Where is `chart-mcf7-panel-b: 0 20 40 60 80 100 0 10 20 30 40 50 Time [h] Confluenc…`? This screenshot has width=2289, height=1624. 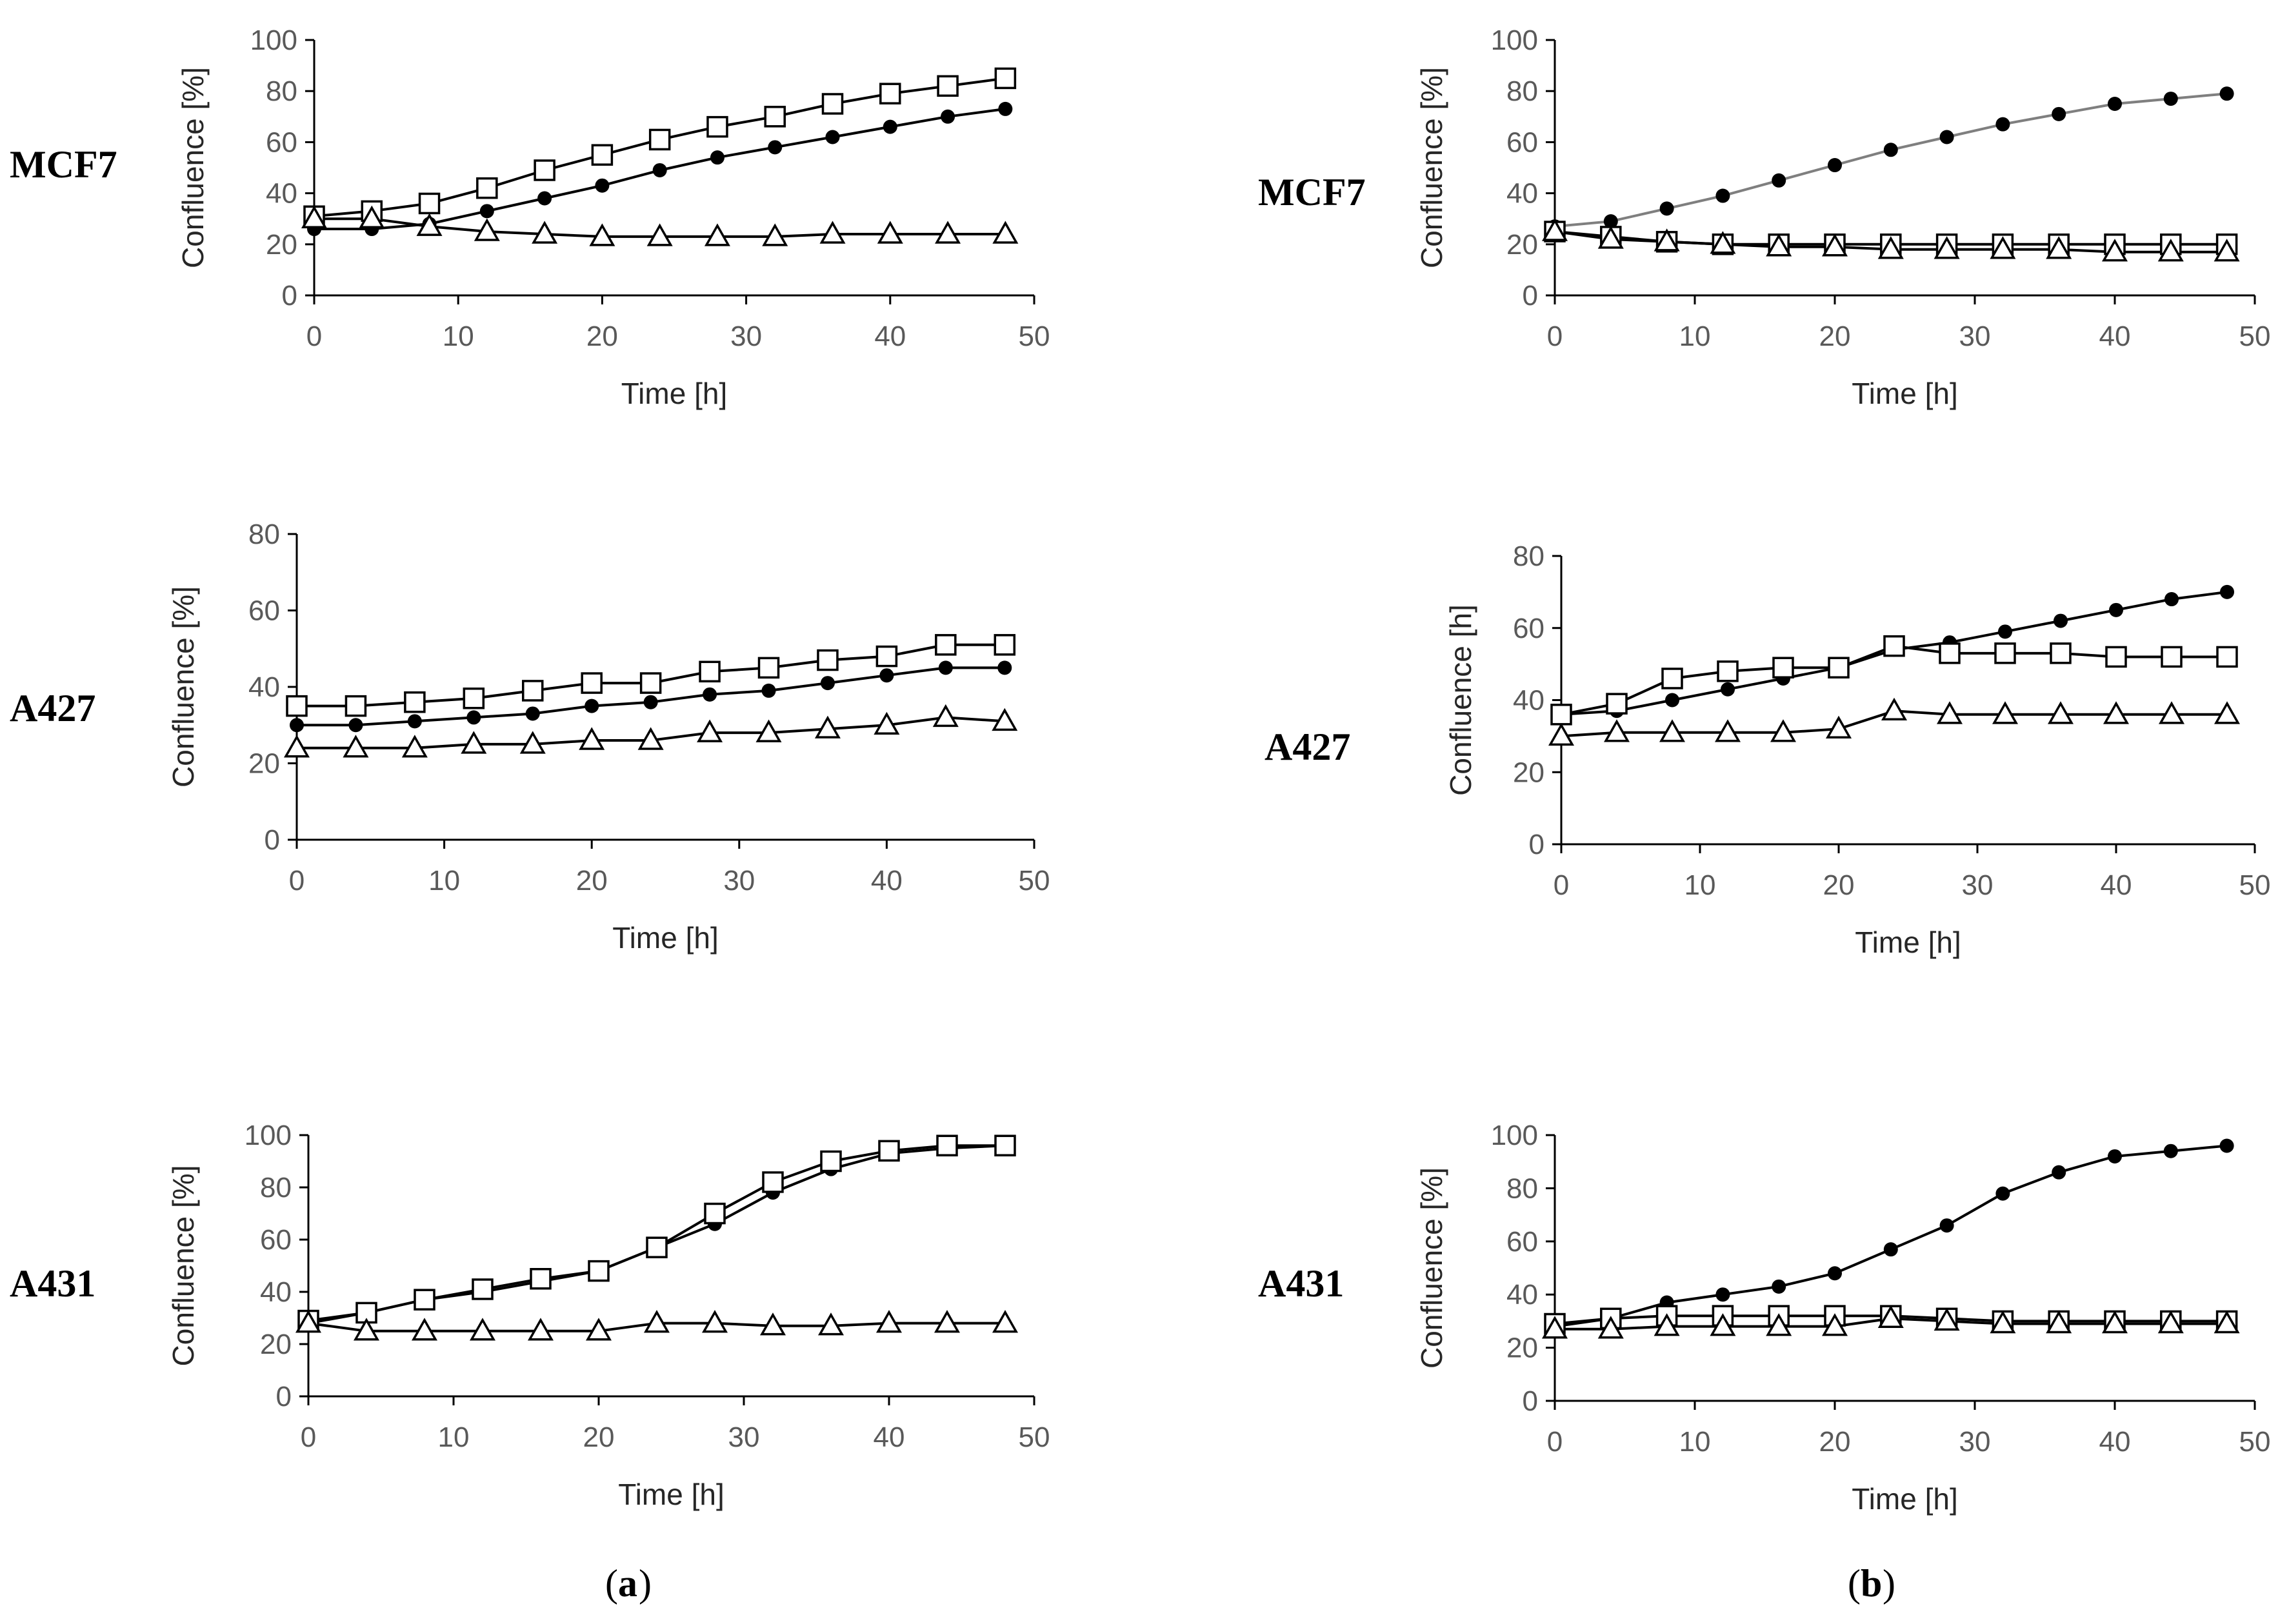 chart-mcf7-panel-b: 0 20 40 60 80 100 0 10 20 30 40 50 Time [h] Confluenc… is located at coordinates (1842, 217).